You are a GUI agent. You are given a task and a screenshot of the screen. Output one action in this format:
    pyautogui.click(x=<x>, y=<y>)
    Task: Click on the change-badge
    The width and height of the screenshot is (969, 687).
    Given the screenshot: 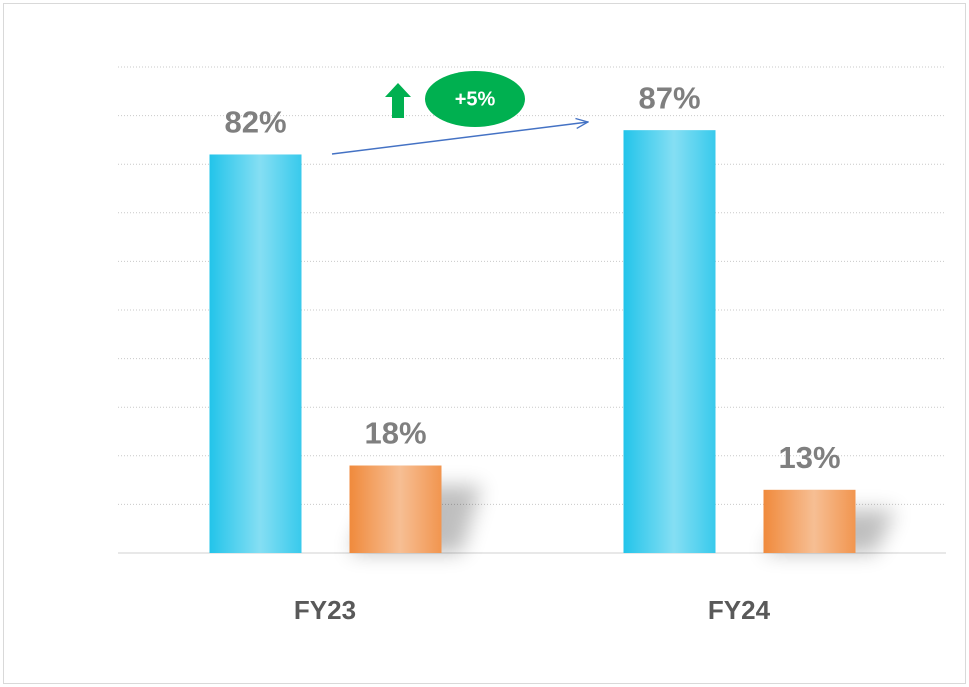 What is the action you would take?
    pyautogui.click(x=475, y=99)
    